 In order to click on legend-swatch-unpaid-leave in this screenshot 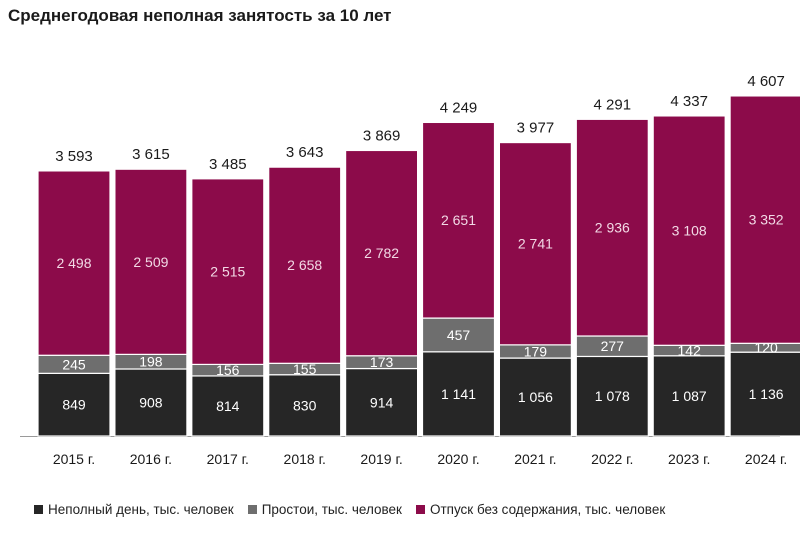, I will do `click(420, 509)`.